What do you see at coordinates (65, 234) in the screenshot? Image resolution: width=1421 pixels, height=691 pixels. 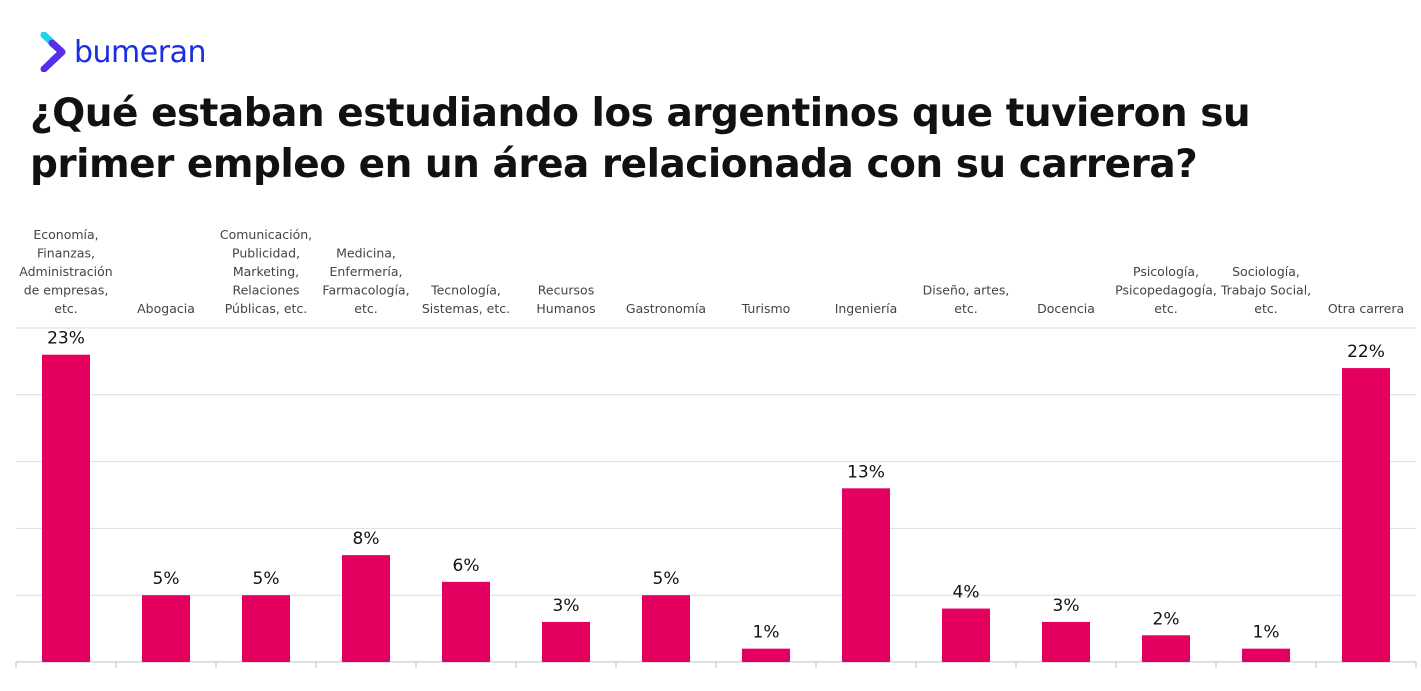 I see `category-label-line: Economía,` at bounding box center [65, 234].